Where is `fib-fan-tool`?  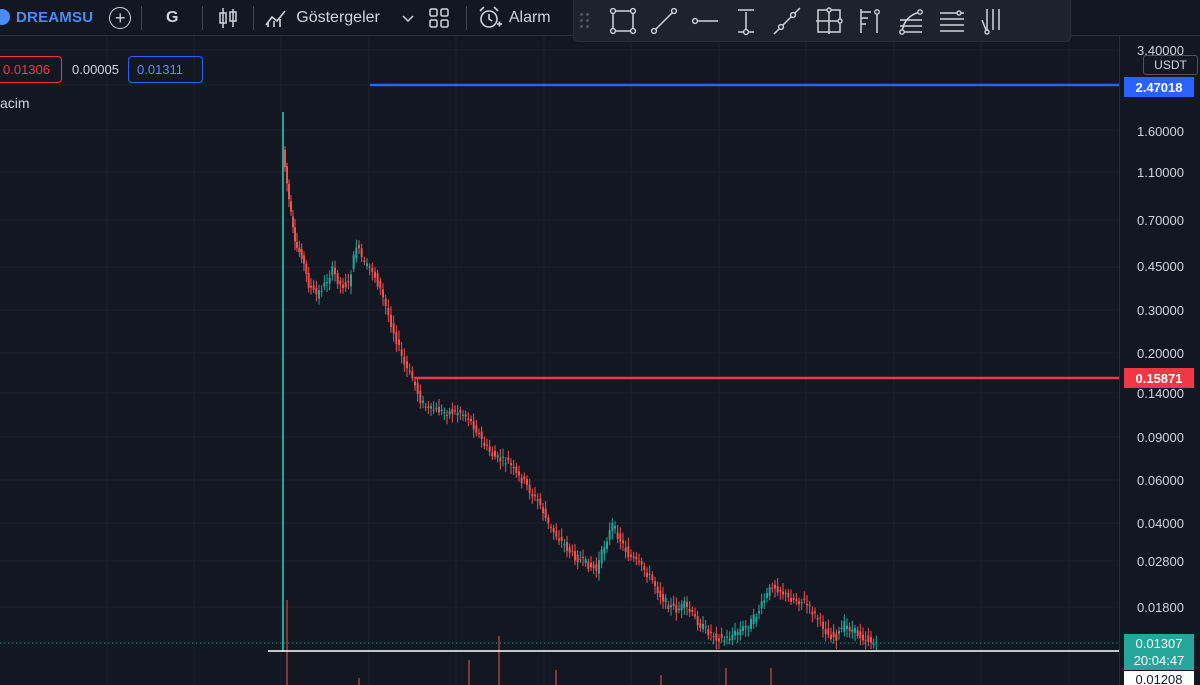
fib-fan-tool is located at coordinates (911, 21).